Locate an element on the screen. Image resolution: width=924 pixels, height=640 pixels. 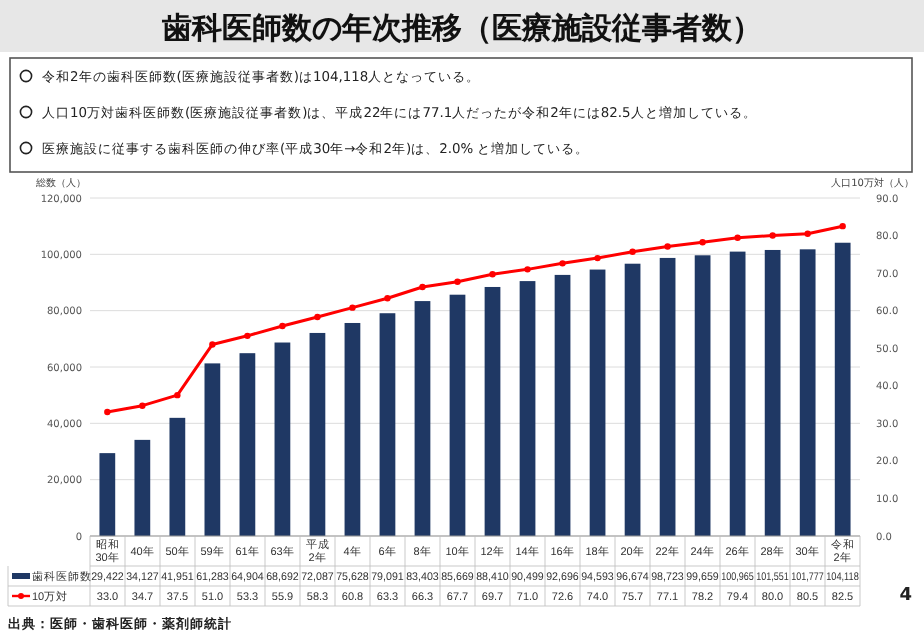
chart-title: 歯科医師数の年次推移（医療施設従事者数） is located at coordinates (461, 28).